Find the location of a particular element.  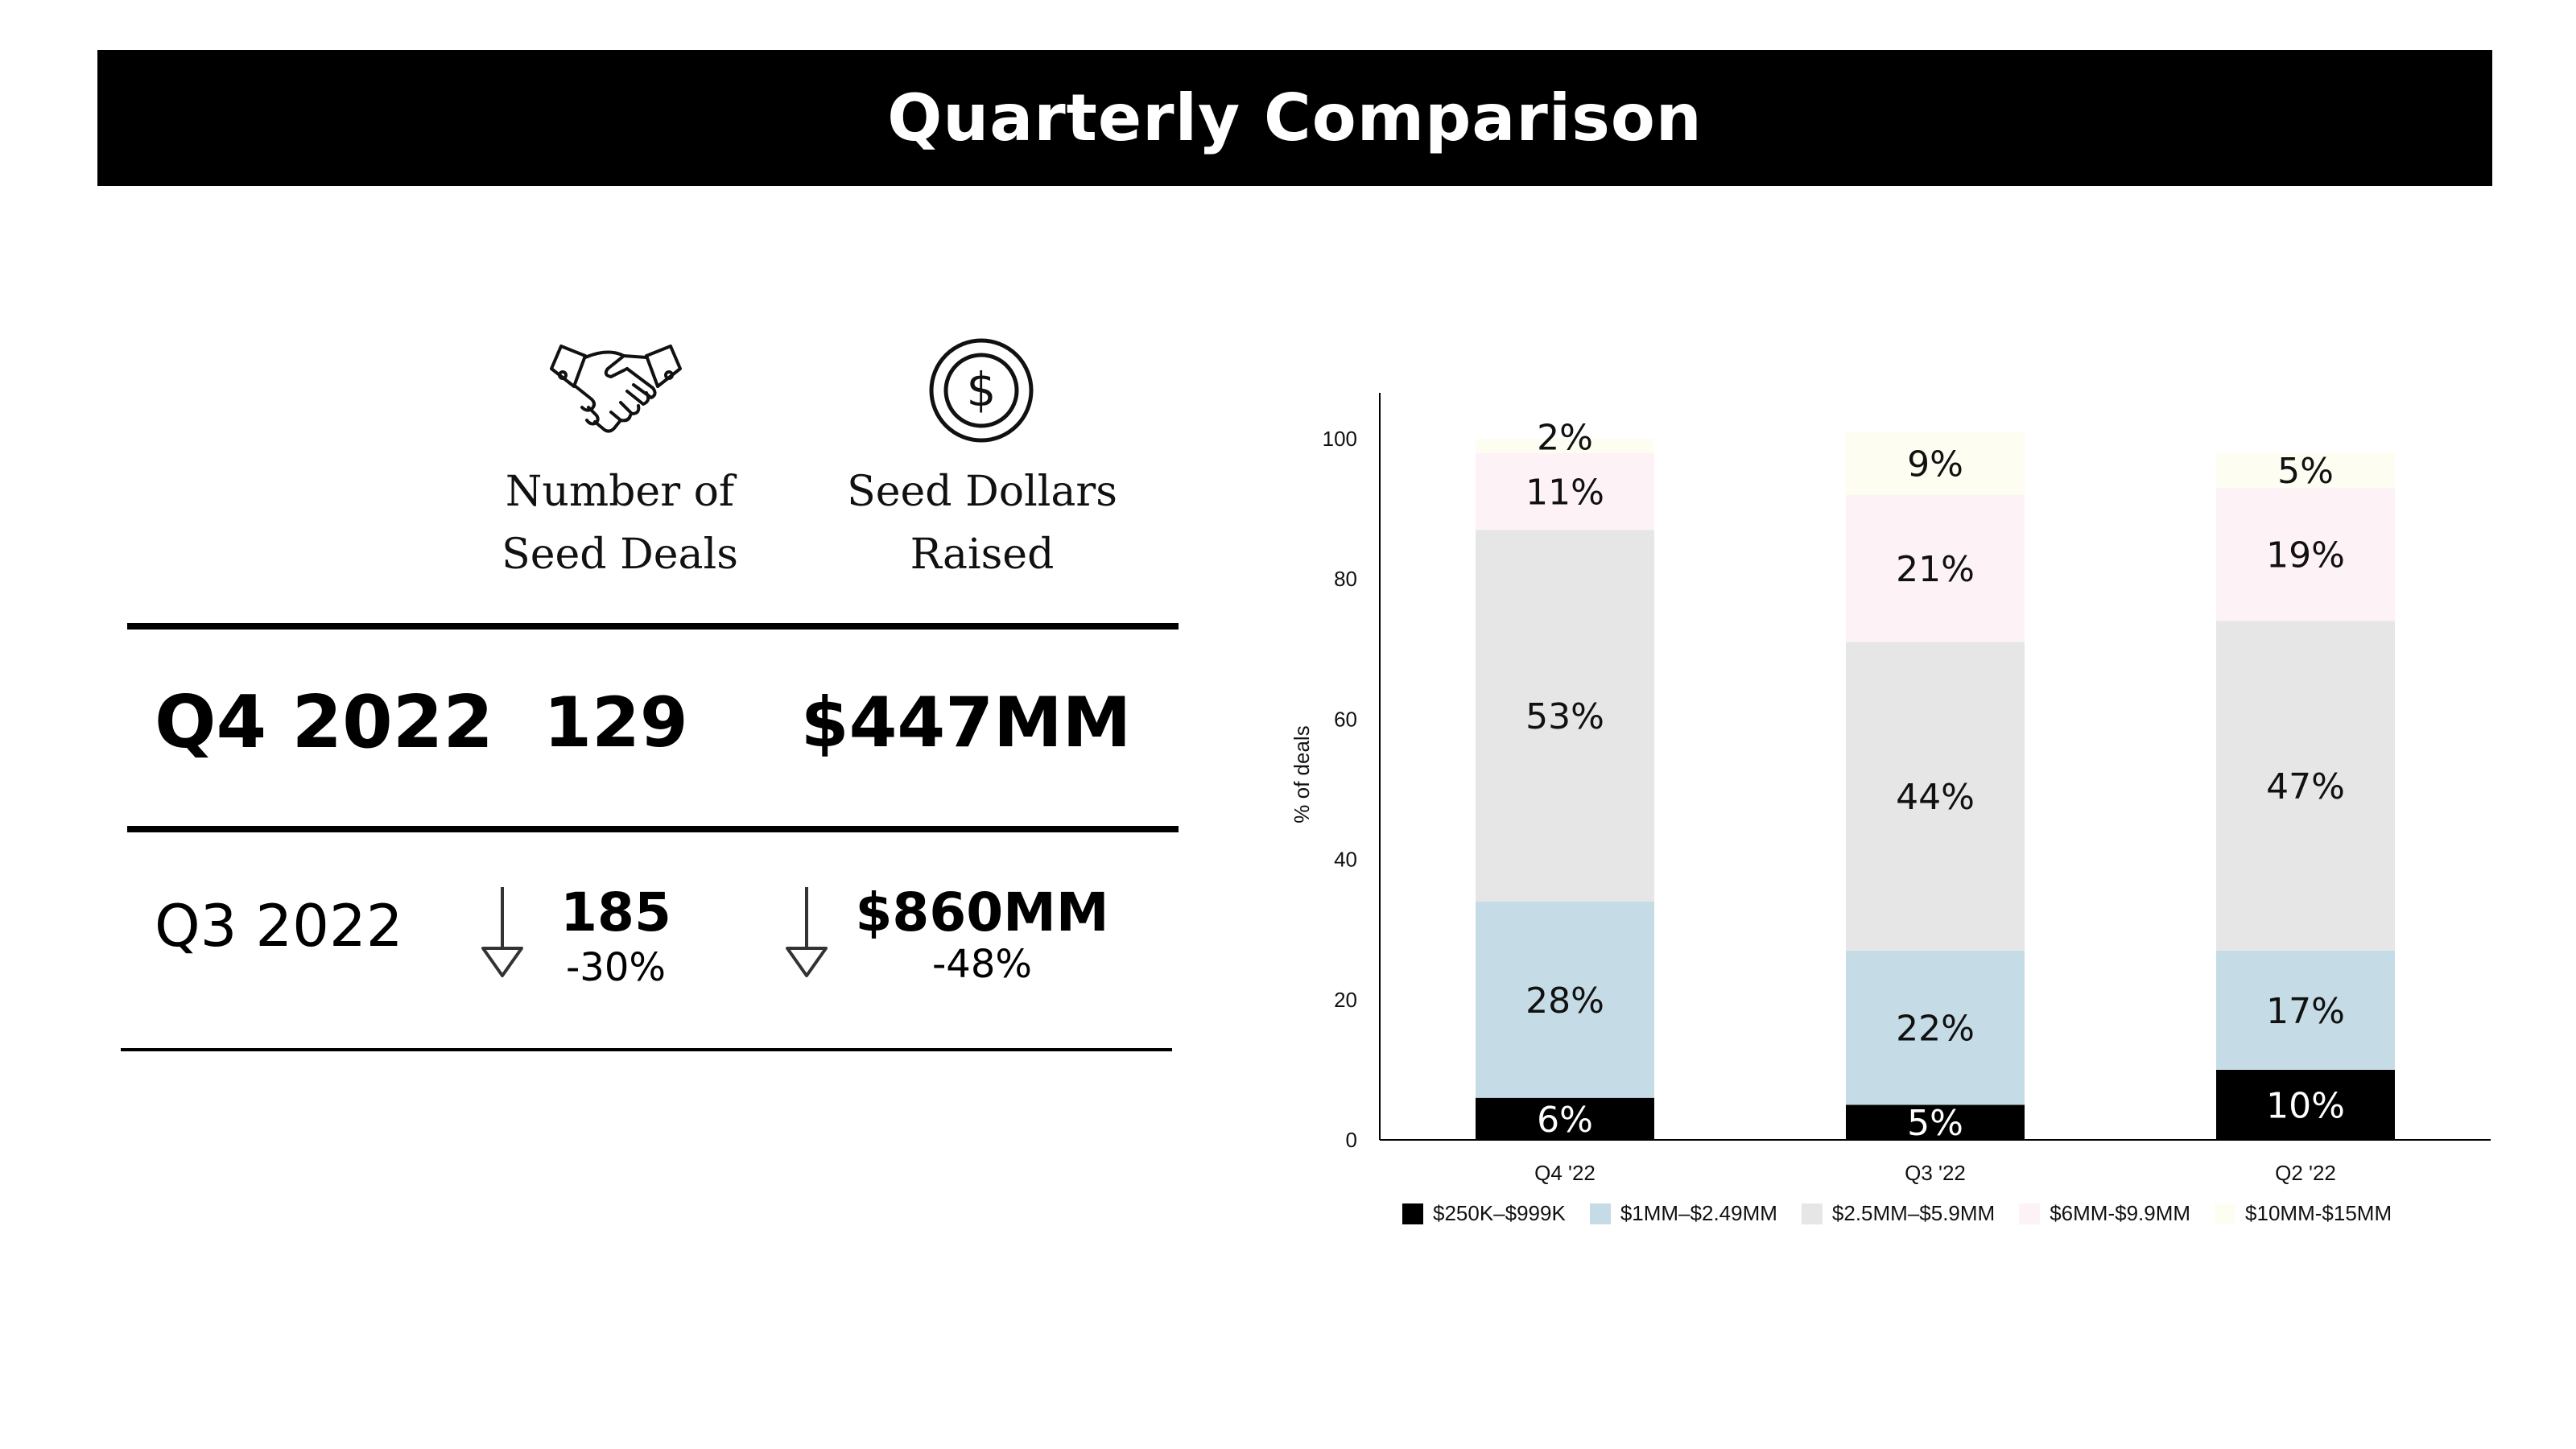

data-label: 19% is located at coordinates (2305, 555).